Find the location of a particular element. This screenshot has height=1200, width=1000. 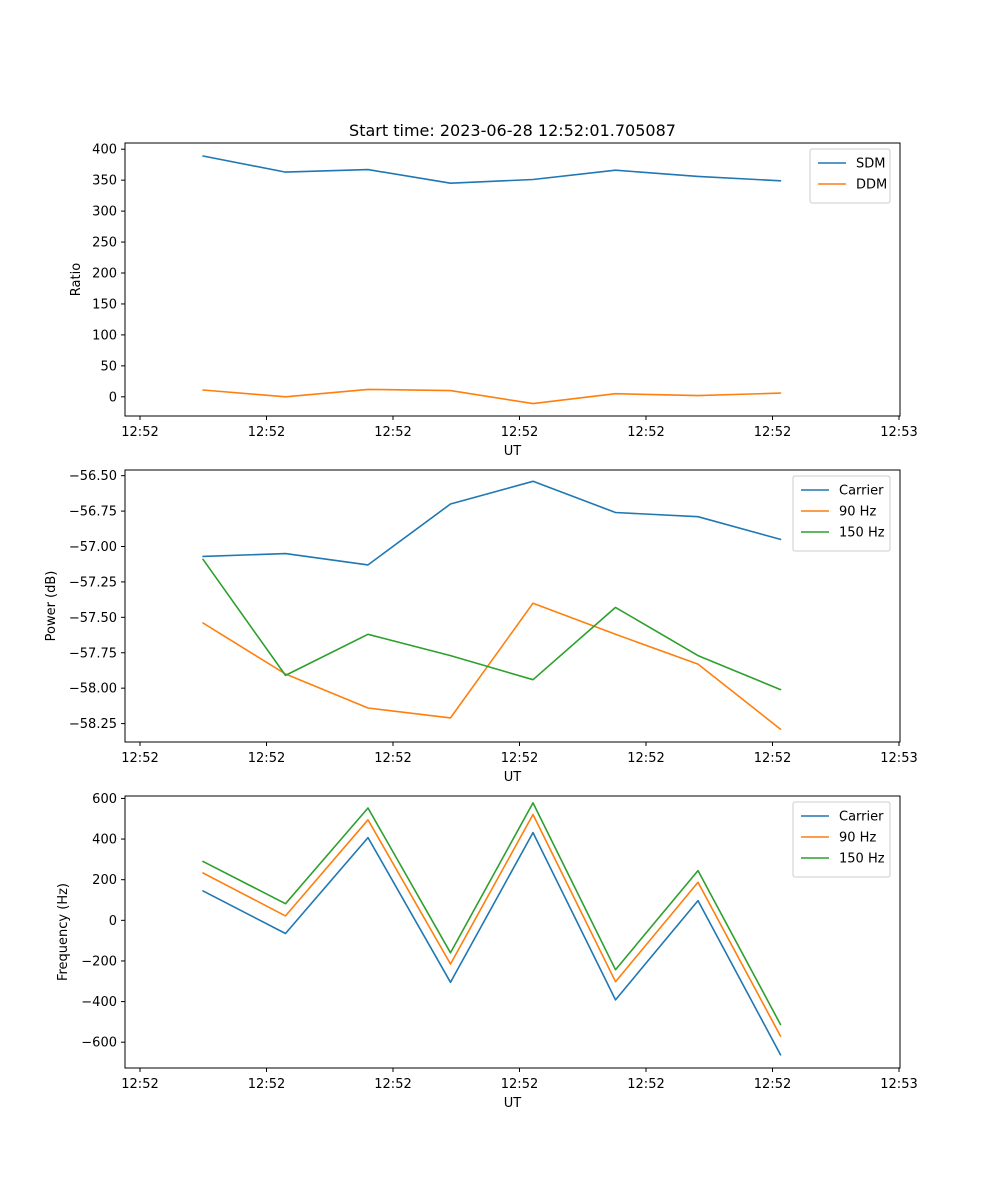

y-tick-label: 600 is located at coordinates (104, 799).